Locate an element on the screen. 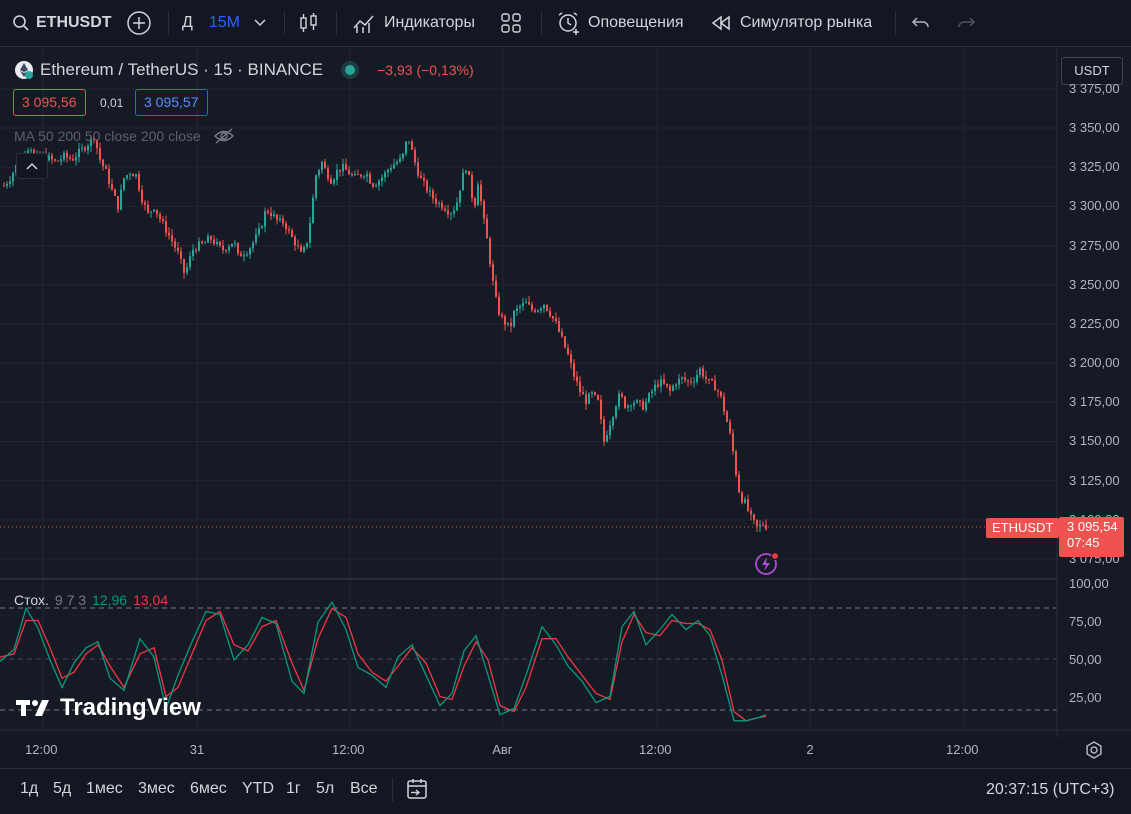 This screenshot has width=1131, height=814. ma-indicator-legend: MA 50 200 50 close 200 close is located at coordinates (124, 136).